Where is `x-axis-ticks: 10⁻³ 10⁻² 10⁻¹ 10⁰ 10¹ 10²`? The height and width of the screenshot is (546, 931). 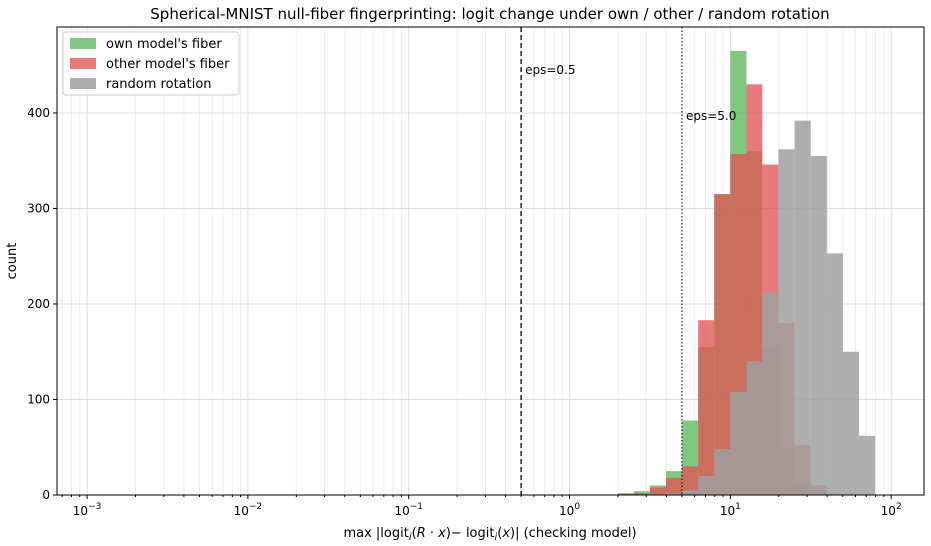 x-axis-ticks: 10⁻³ 10⁻² 10⁻¹ 10⁰ 10¹ 10² is located at coordinates (481, 506).